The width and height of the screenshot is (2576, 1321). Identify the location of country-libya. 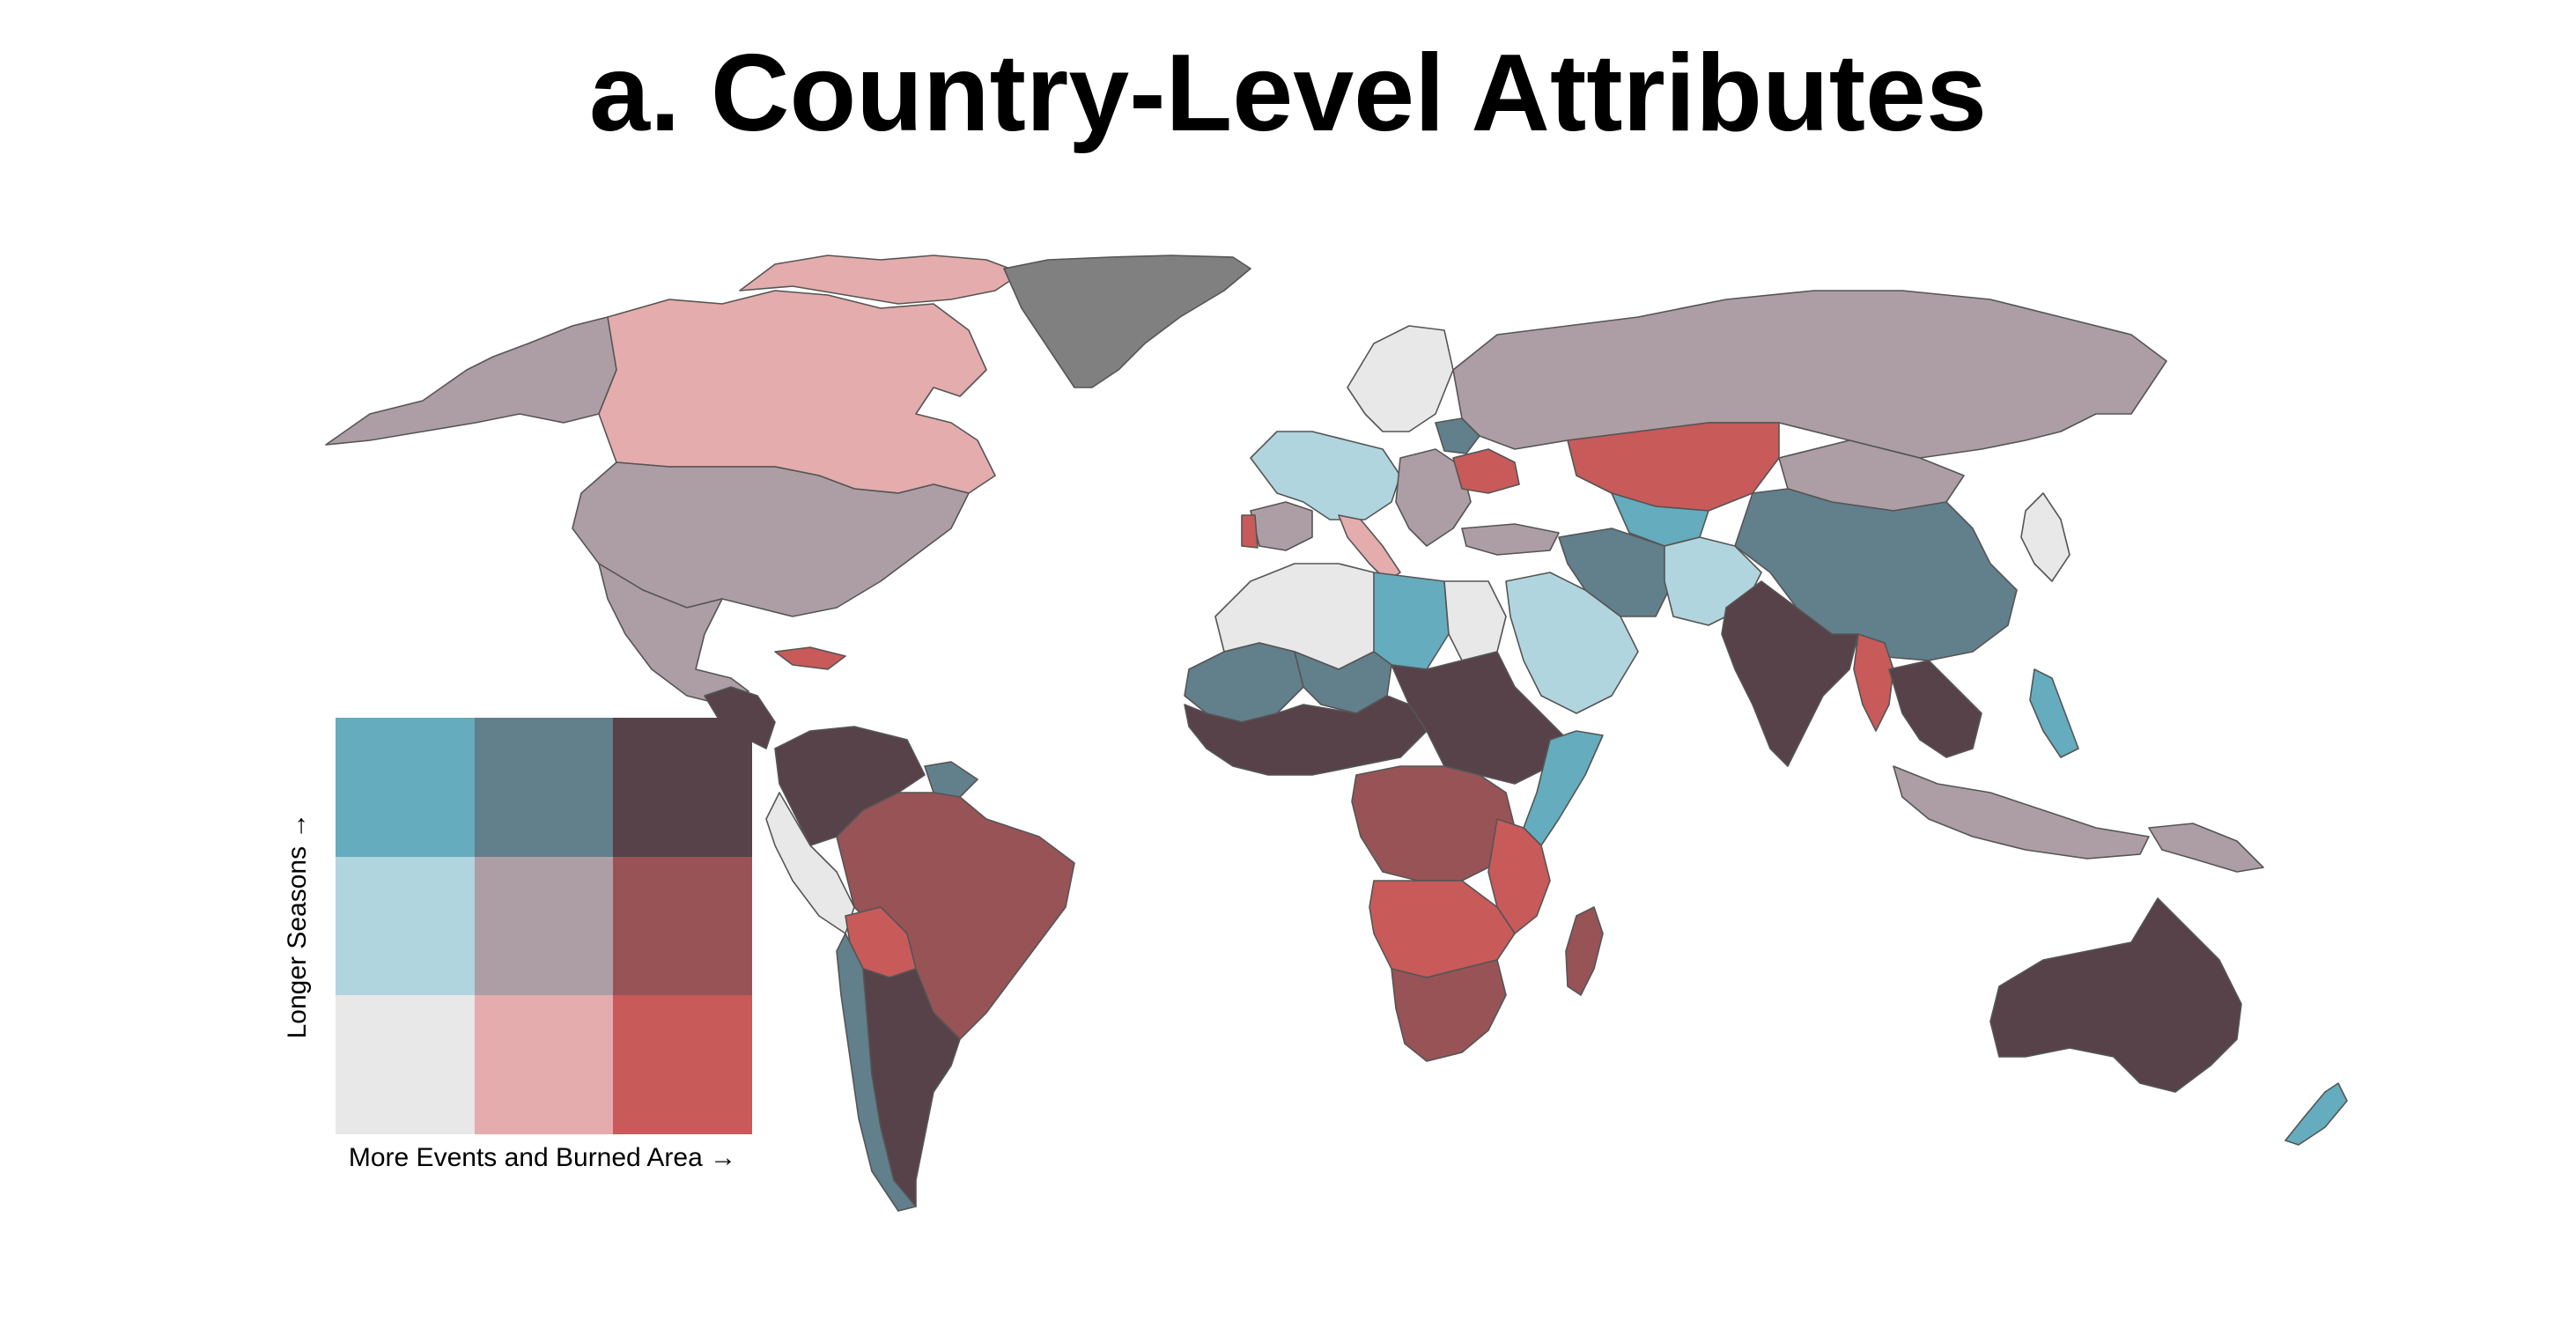
(1411, 621).